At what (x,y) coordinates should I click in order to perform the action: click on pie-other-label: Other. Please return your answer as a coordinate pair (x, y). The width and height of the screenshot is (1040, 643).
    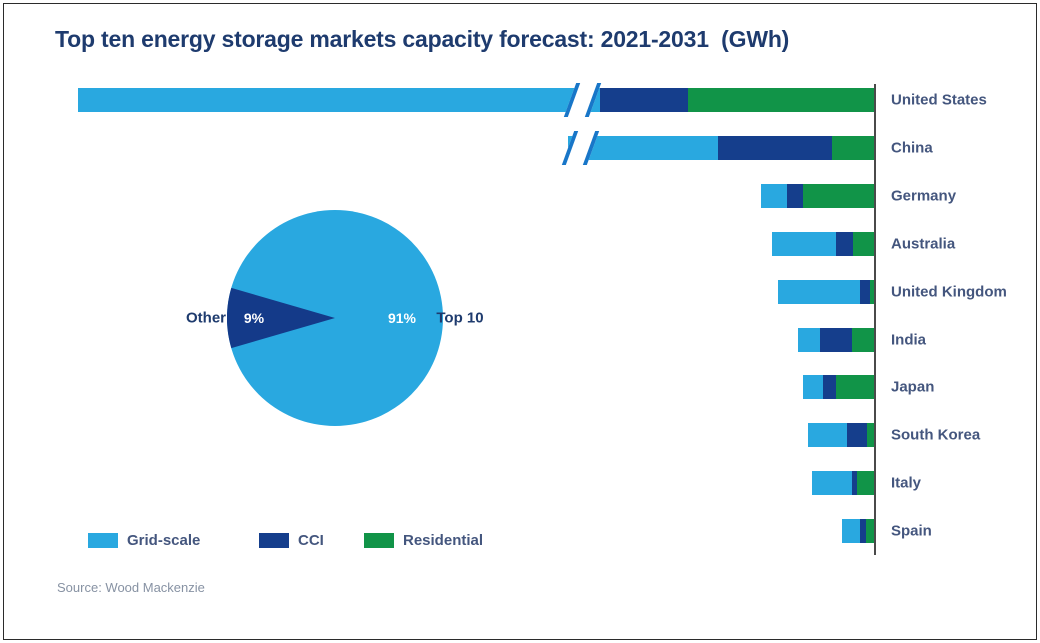
    Looking at the image, I should click on (206, 318).